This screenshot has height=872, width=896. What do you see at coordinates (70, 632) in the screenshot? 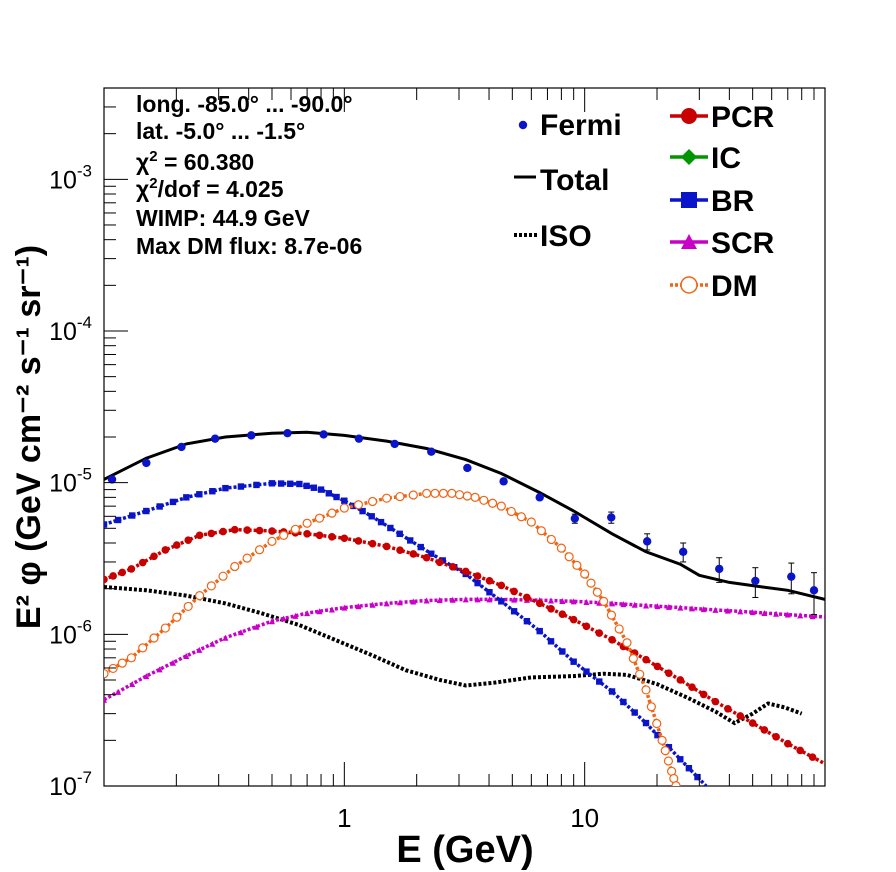
I see `y-tick-label: 10⁻⁶` at bounding box center [70, 632].